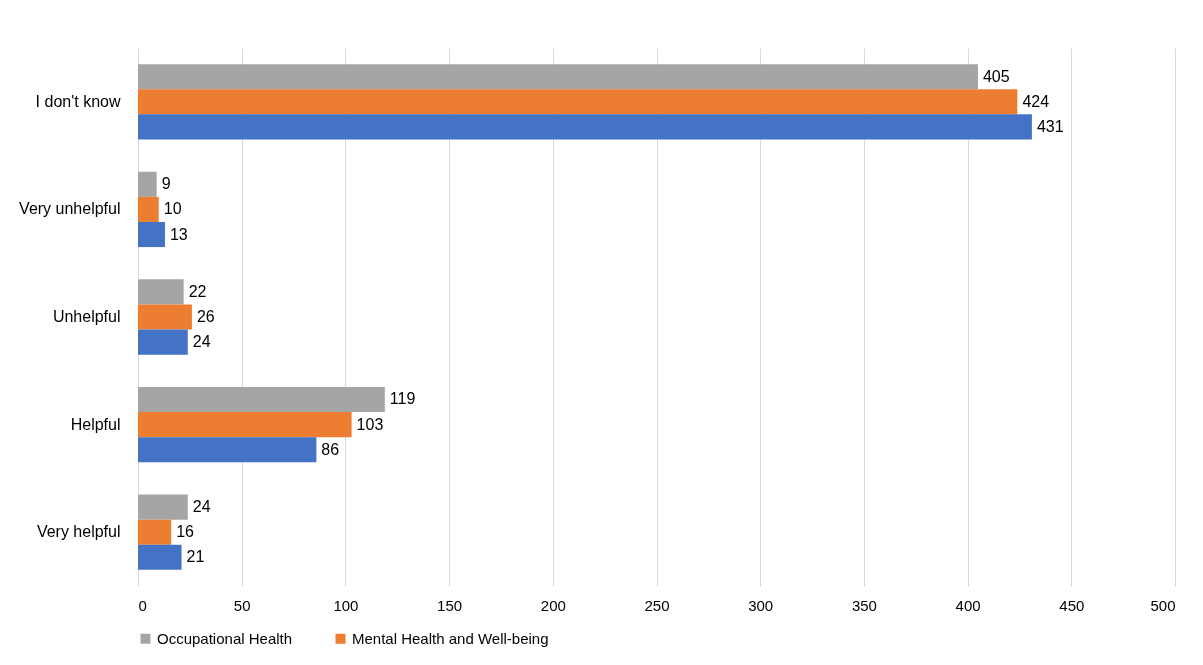 This screenshot has height=665, width=1203. Describe the element at coordinates (195, 557) in the screenshot. I see `data-label: 21` at that location.